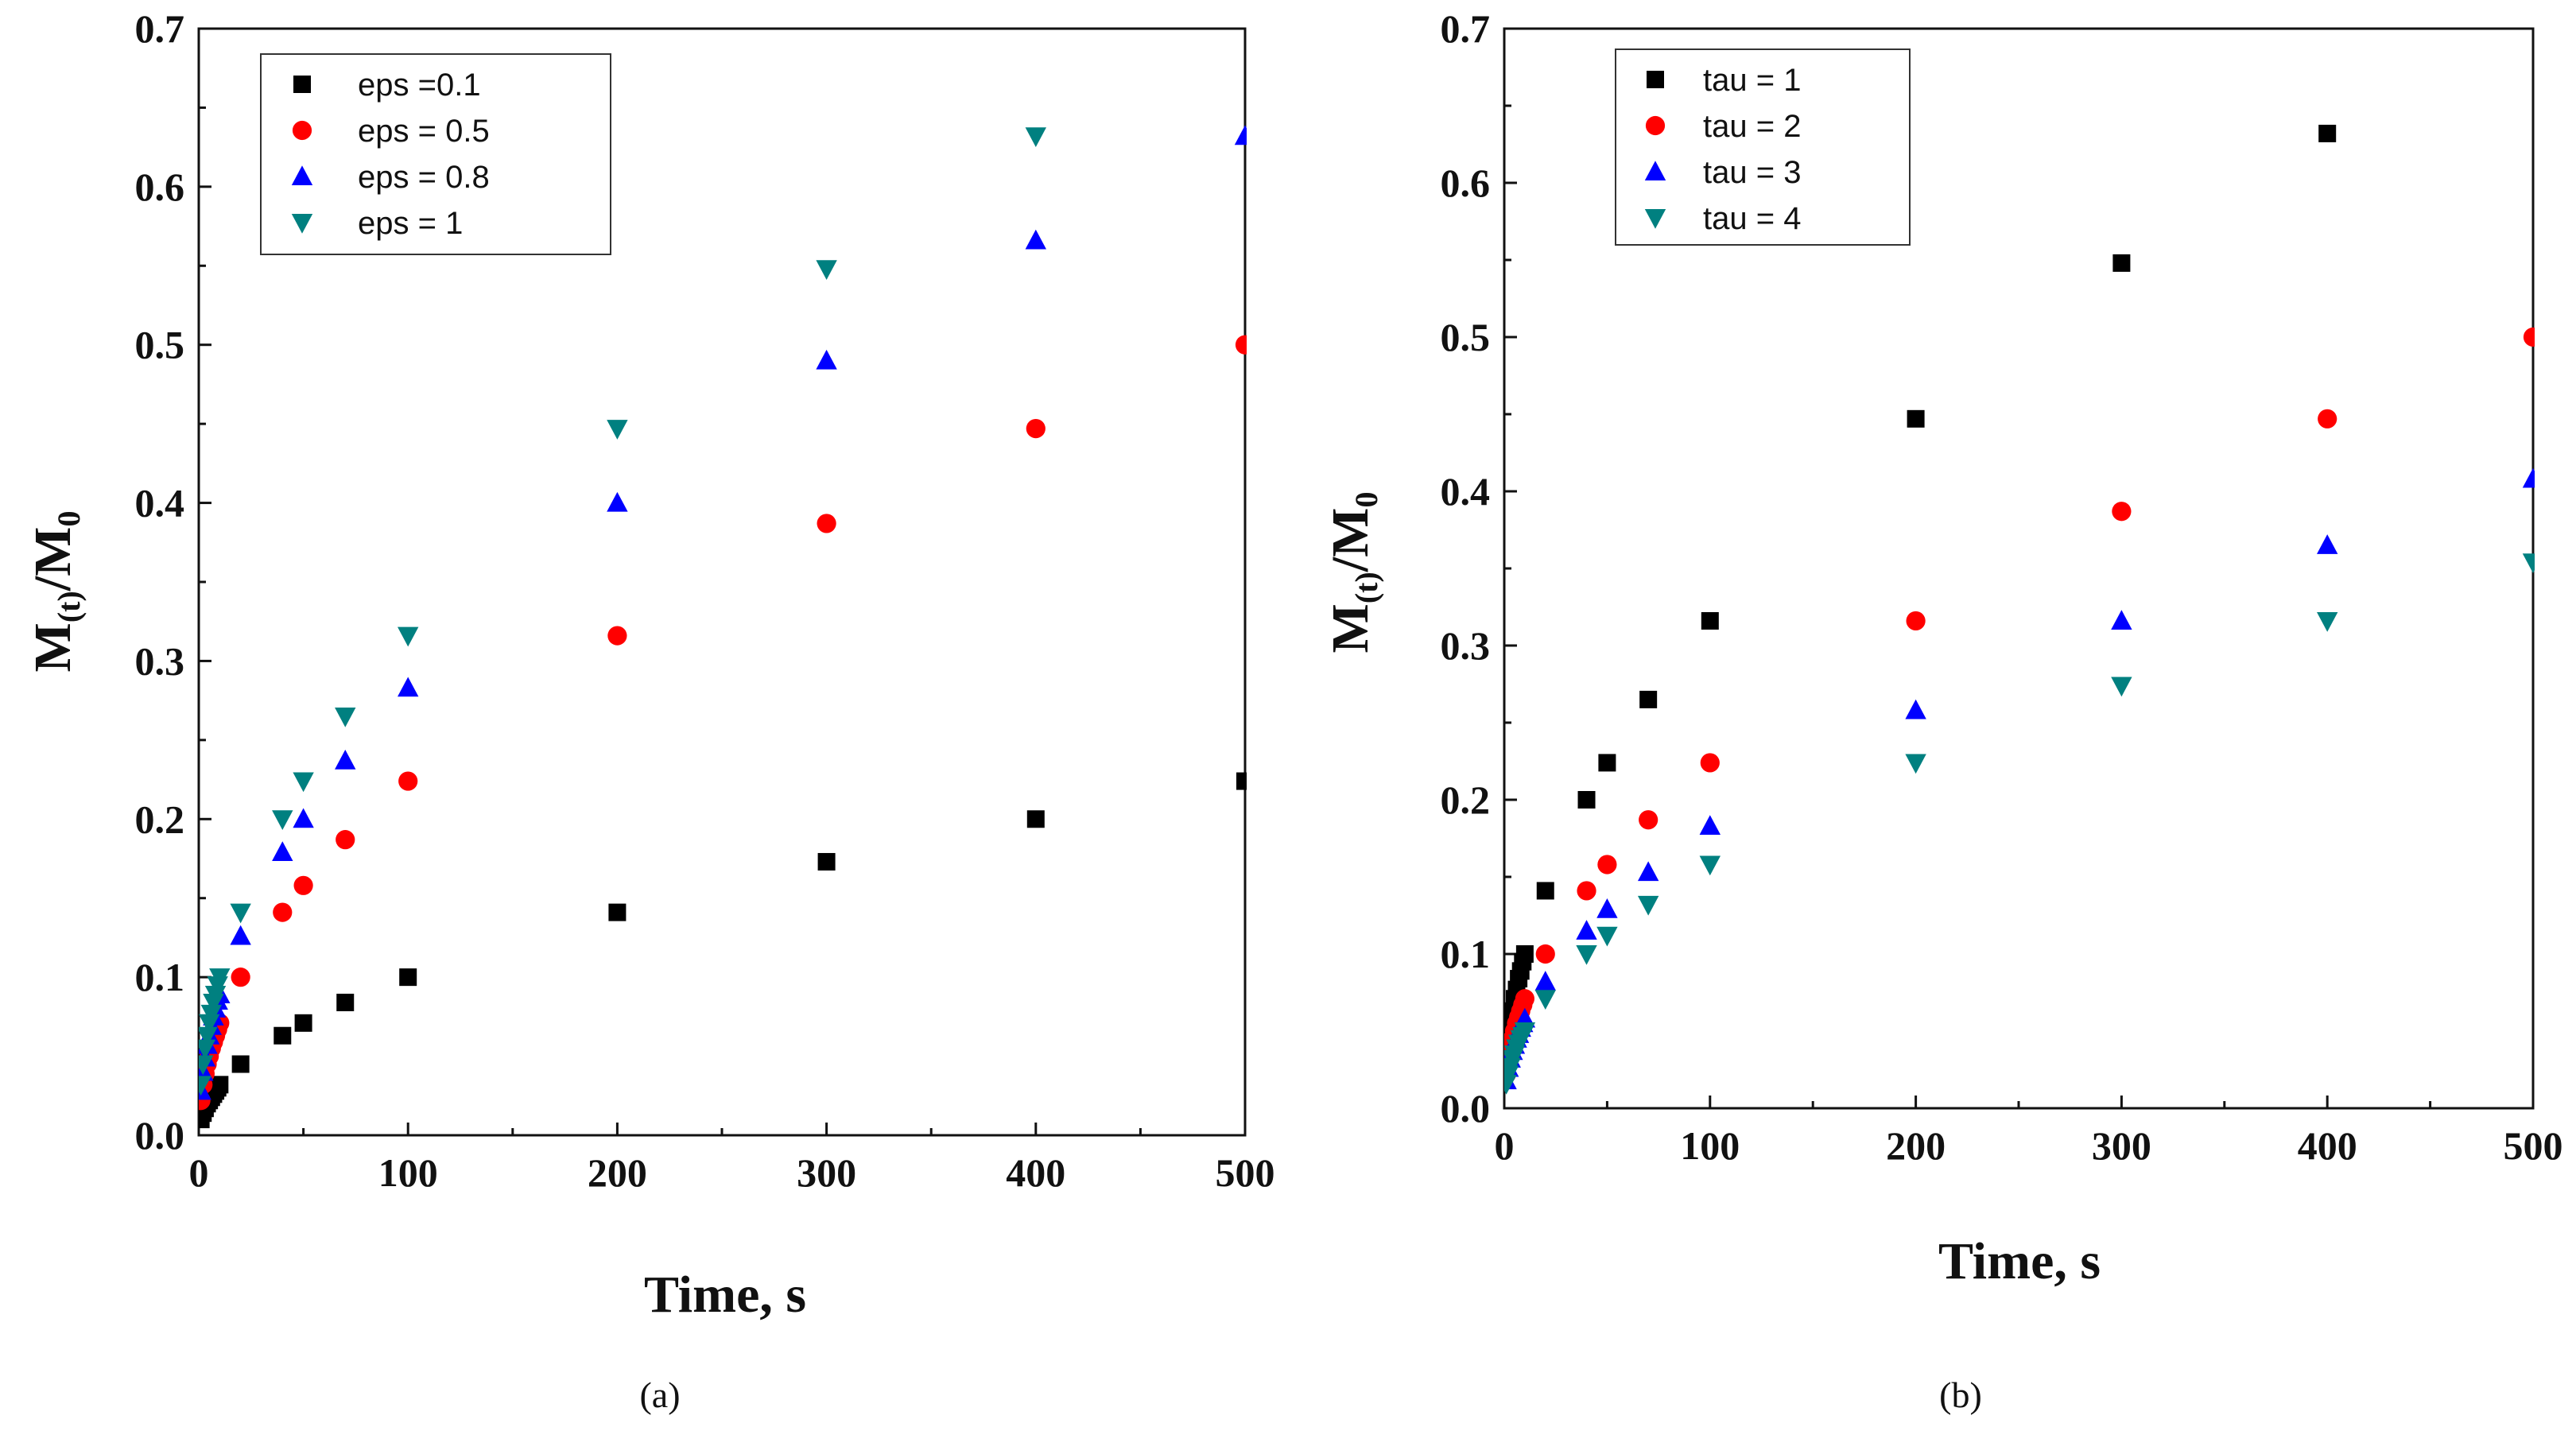  Describe the element at coordinates (160, 28) in the screenshot. I see `panel-a-y-tick-label: 0.7` at that location.